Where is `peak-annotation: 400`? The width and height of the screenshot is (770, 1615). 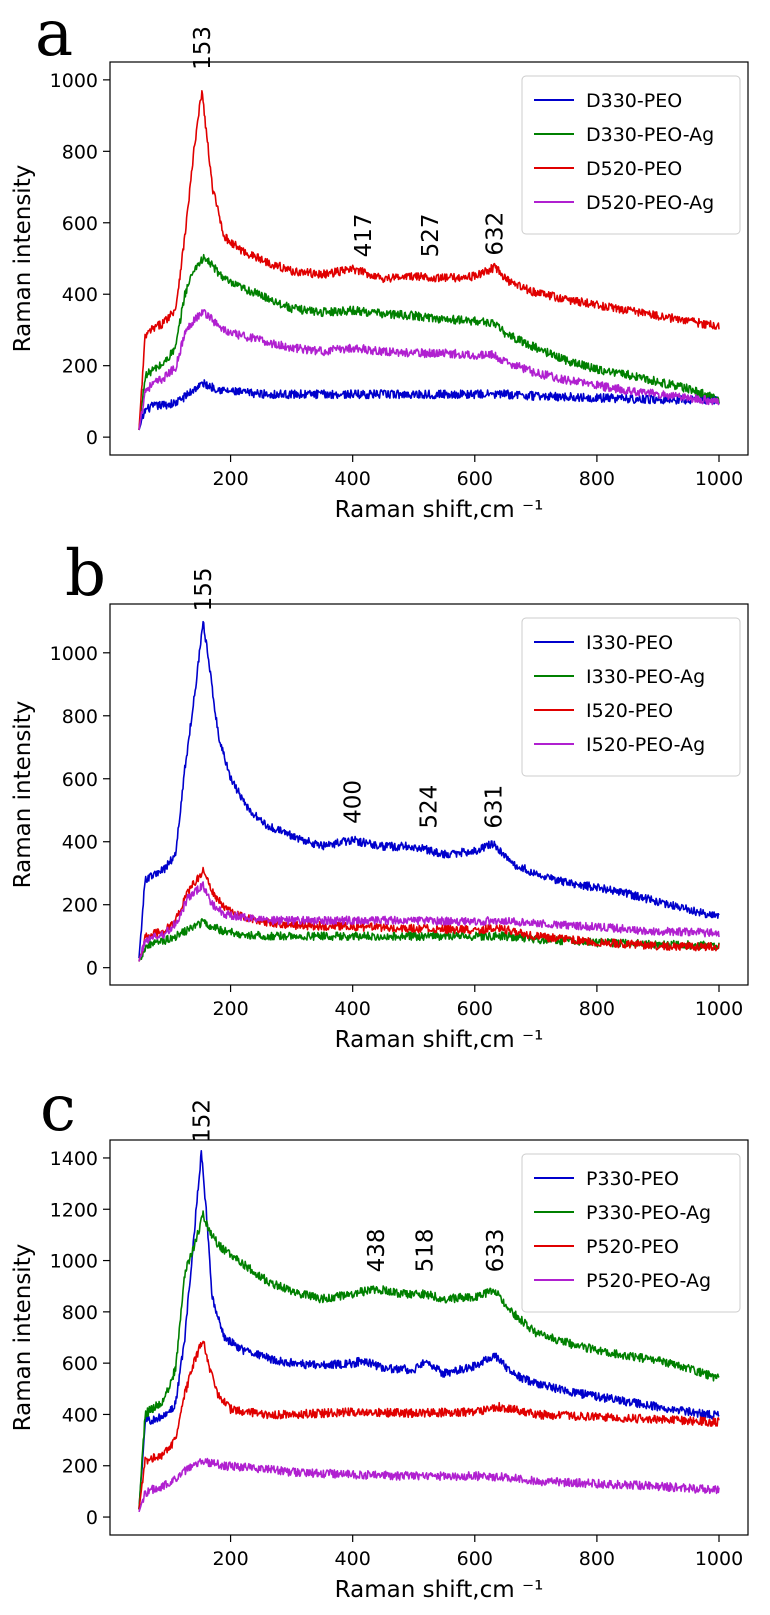 peak-annotation: 400 is located at coordinates (354, 802).